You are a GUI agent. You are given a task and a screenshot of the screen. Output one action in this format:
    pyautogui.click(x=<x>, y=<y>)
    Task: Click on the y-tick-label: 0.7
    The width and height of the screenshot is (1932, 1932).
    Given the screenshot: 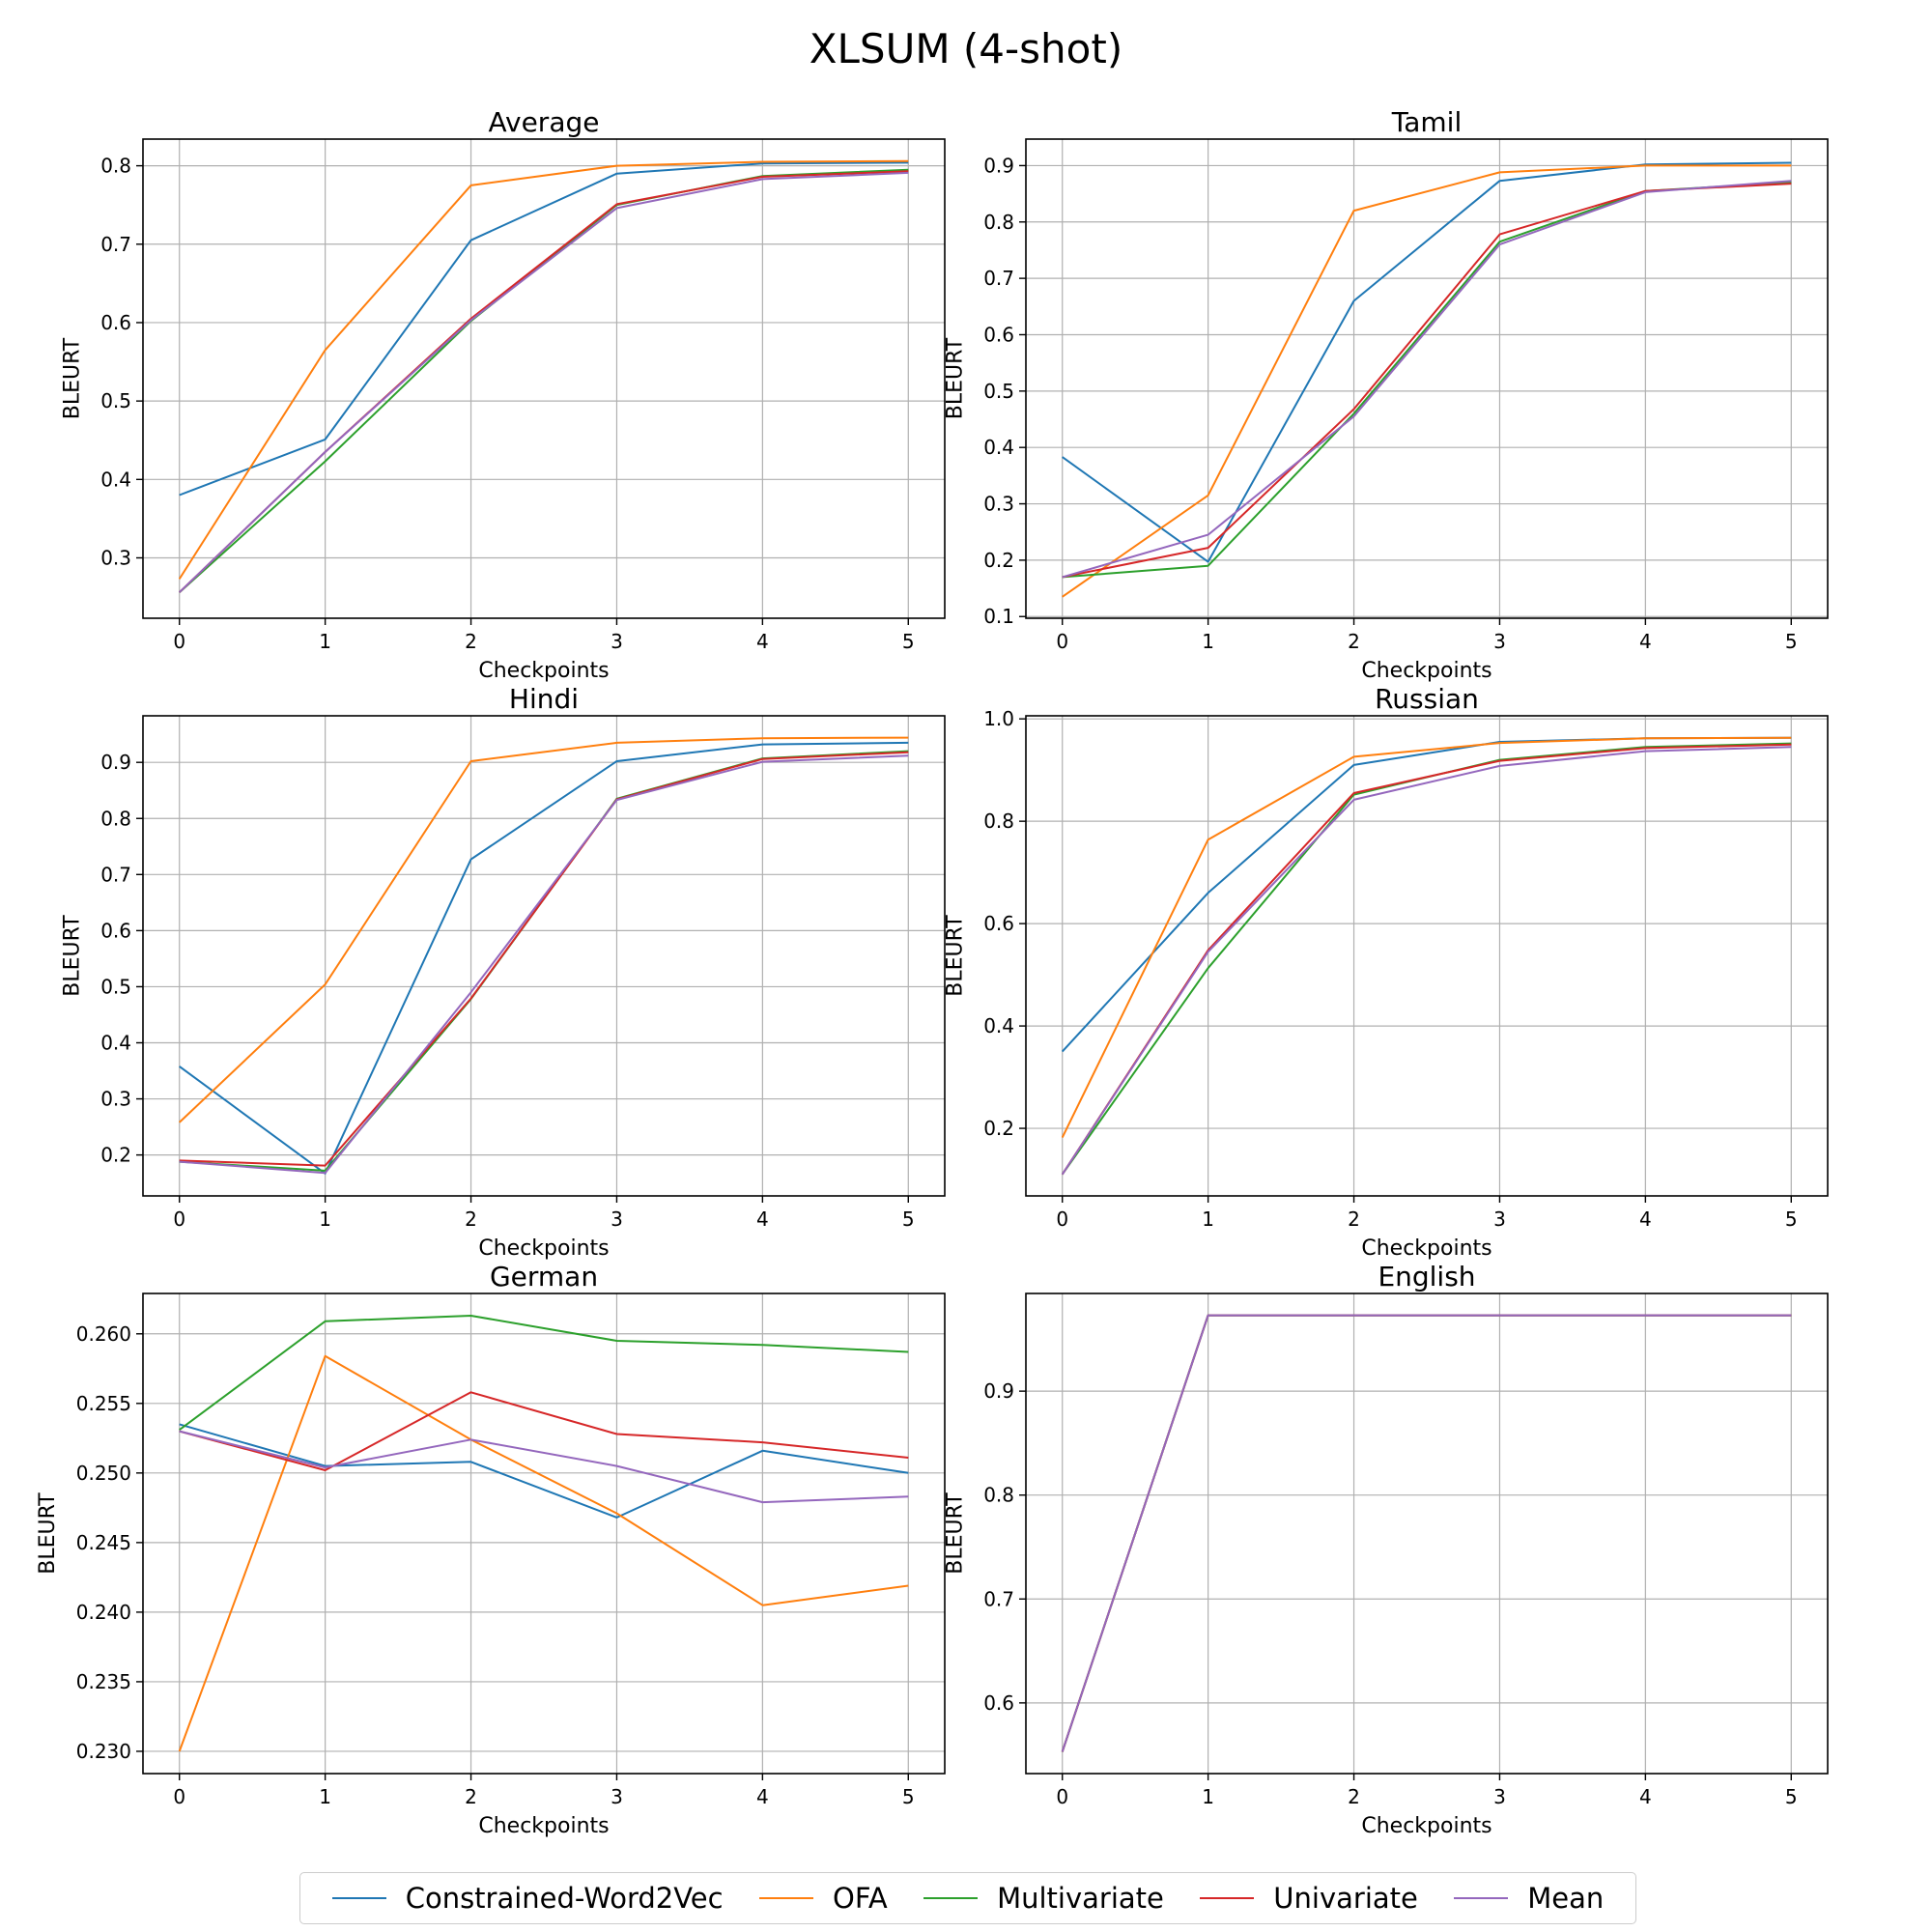 What is the action you would take?
    pyautogui.click(x=115, y=244)
    